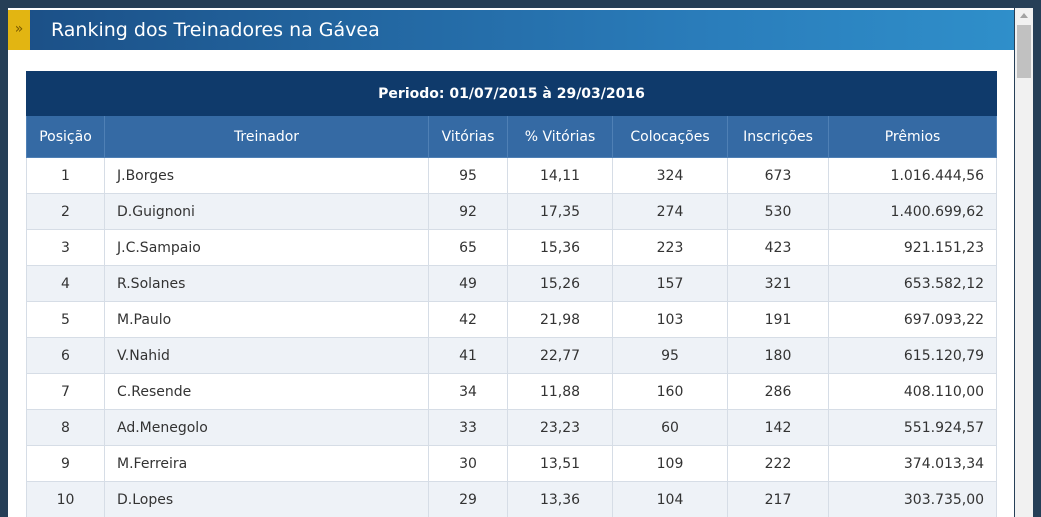 This screenshot has width=1041, height=517. Describe the element at coordinates (670, 463) in the screenshot. I see `table-cell: 109` at that location.